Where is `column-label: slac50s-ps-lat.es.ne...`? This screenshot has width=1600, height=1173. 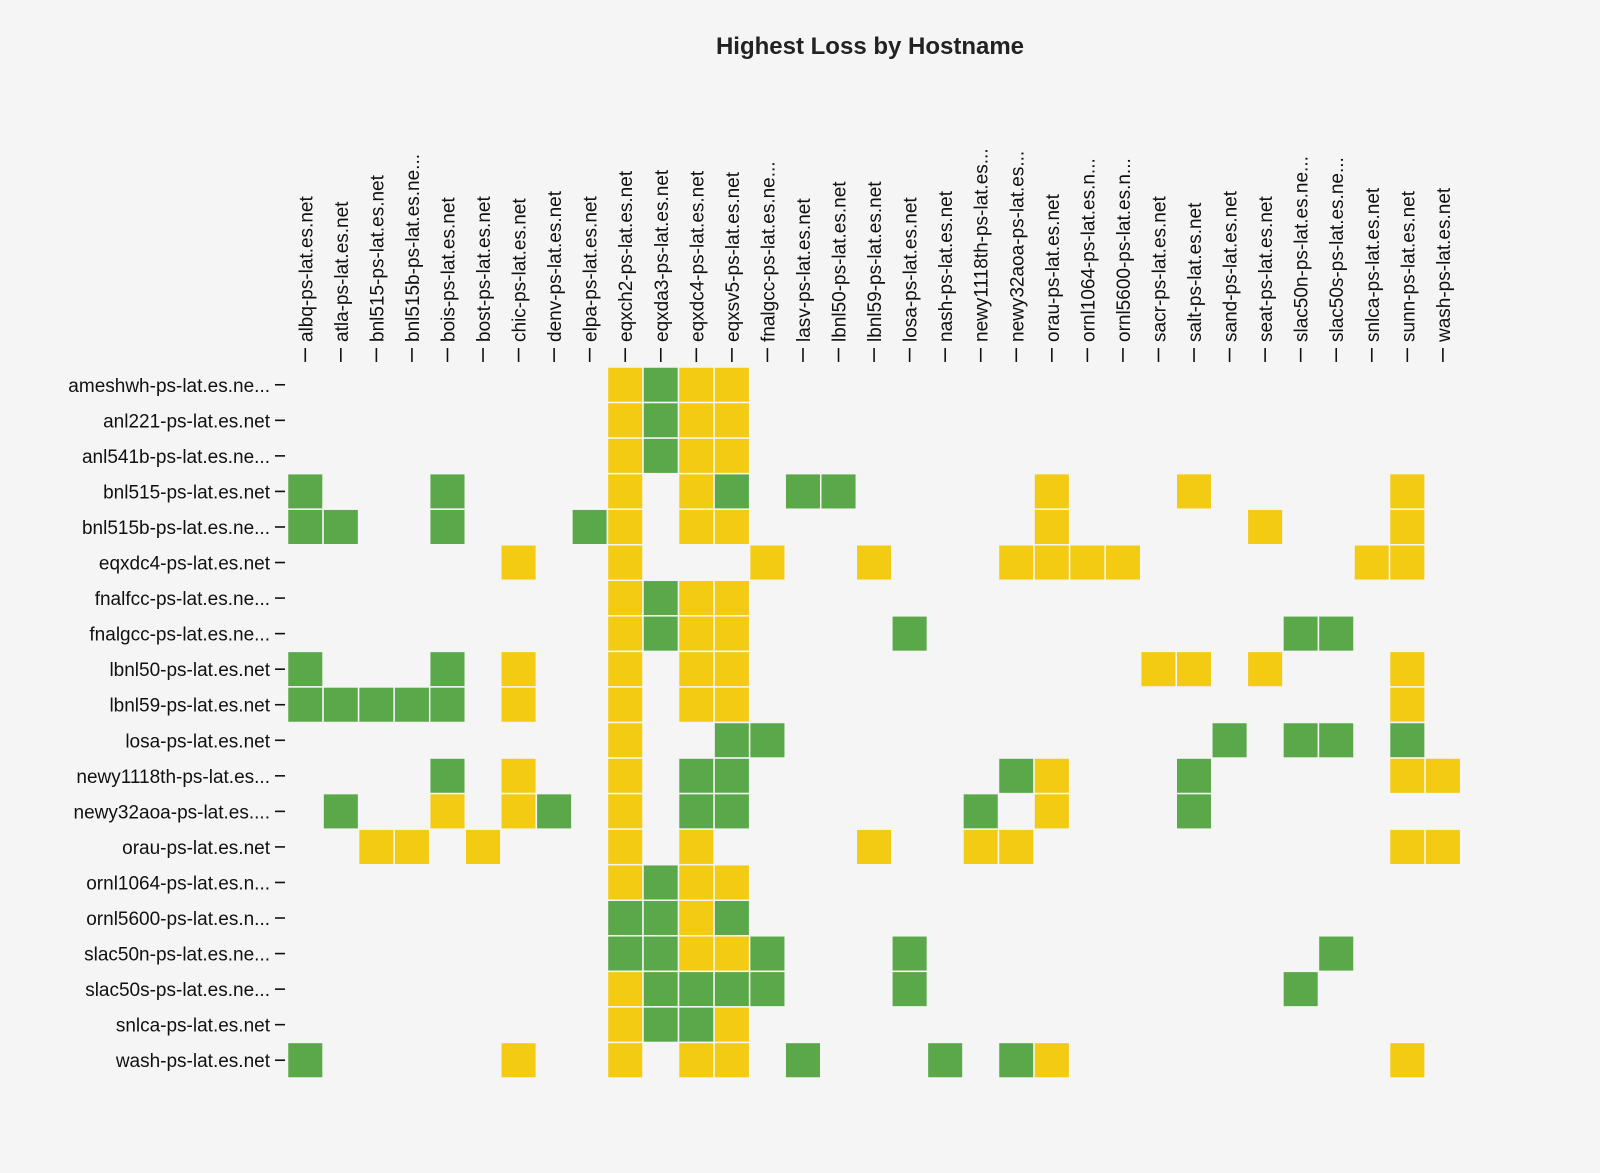
column-label: slac50s-ps-lat.es.ne... is located at coordinates (1337, 249).